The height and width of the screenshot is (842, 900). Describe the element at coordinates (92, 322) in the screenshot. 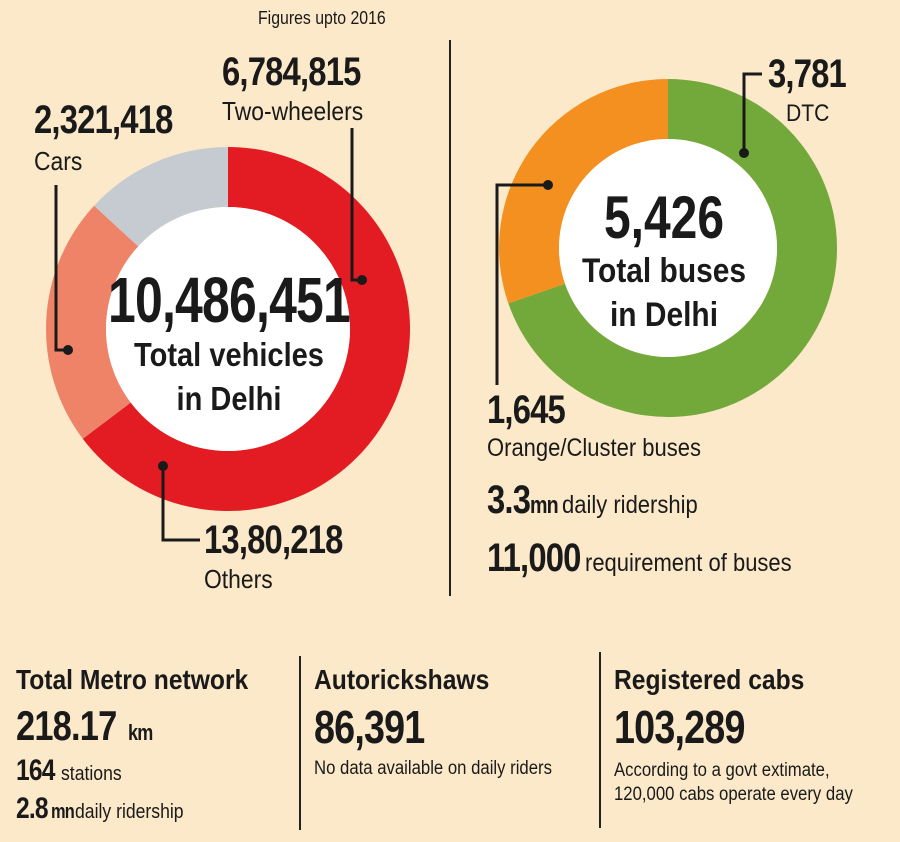

I see `vehicles-slice-cars` at that location.